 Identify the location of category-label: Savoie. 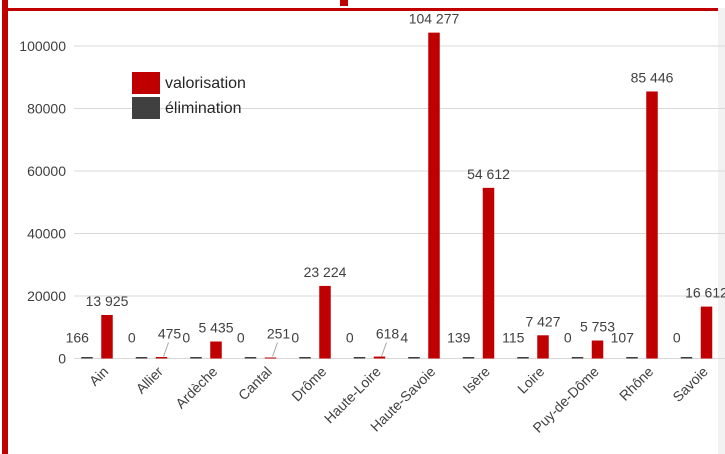
(690, 384).